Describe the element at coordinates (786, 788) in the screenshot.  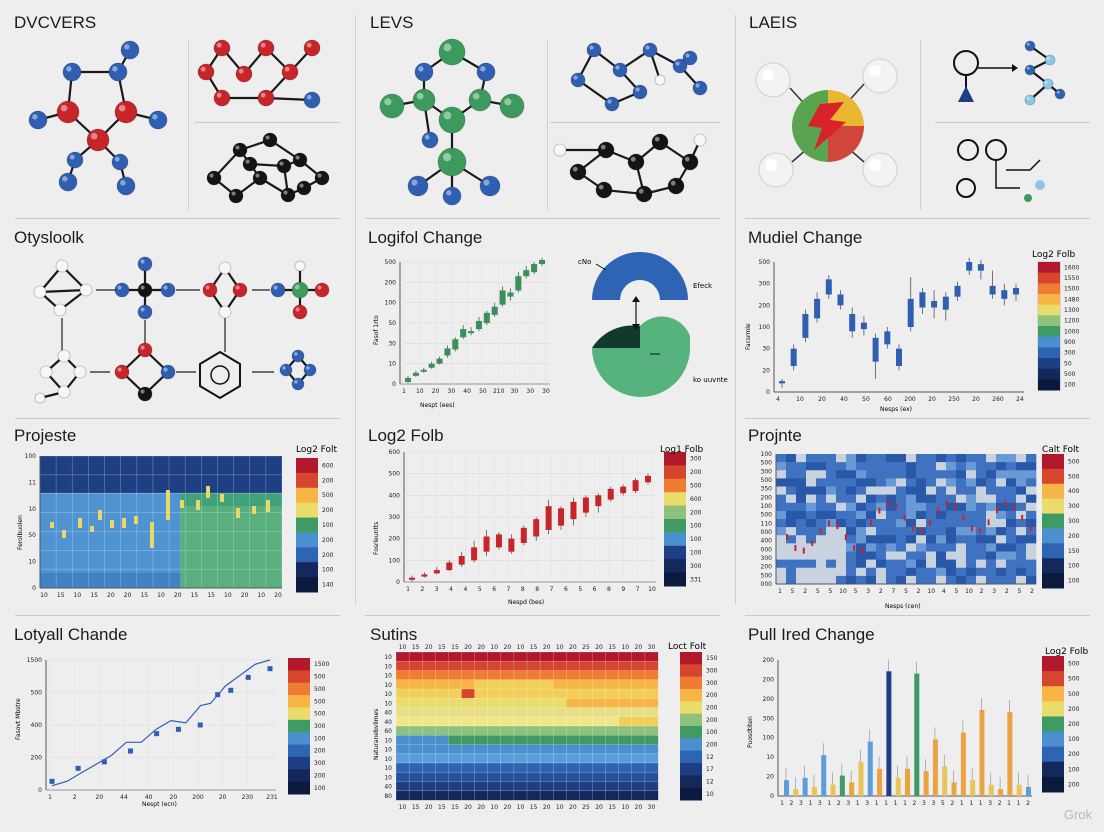
I see `bar` at that location.